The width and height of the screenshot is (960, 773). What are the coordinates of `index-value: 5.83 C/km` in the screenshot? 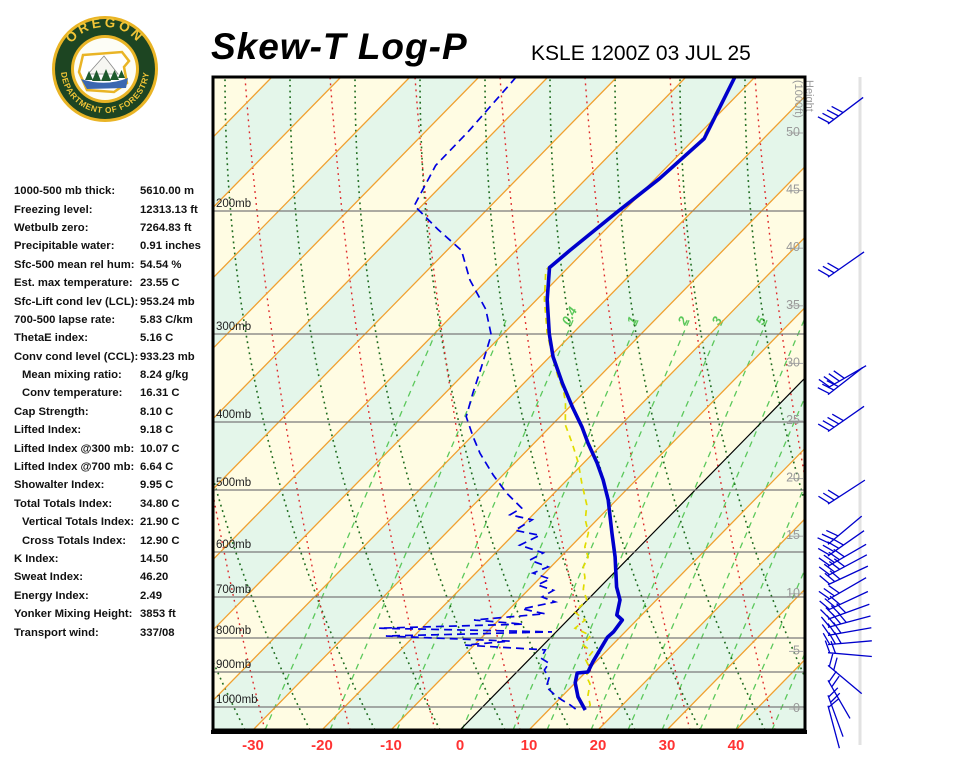 It's located at (166, 319).